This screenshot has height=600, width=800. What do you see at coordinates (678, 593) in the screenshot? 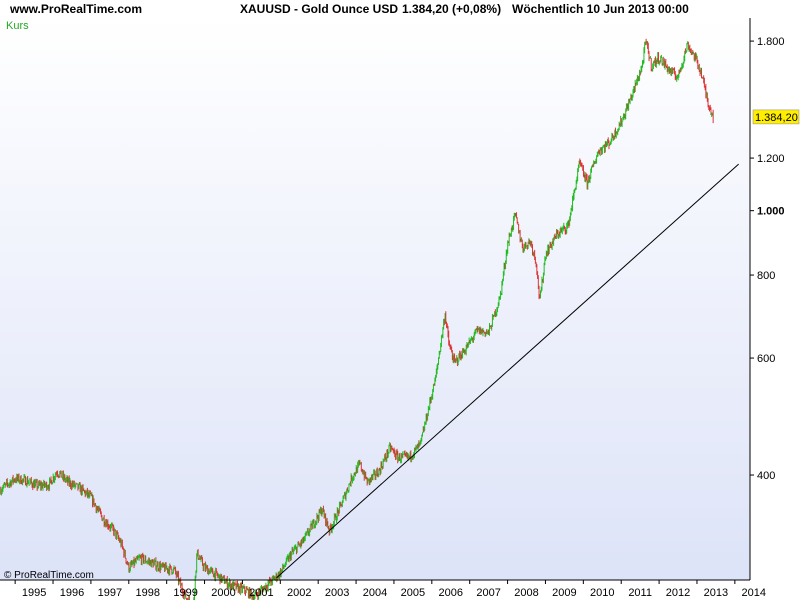
I see `x-tick-label: 2012` at bounding box center [678, 593].